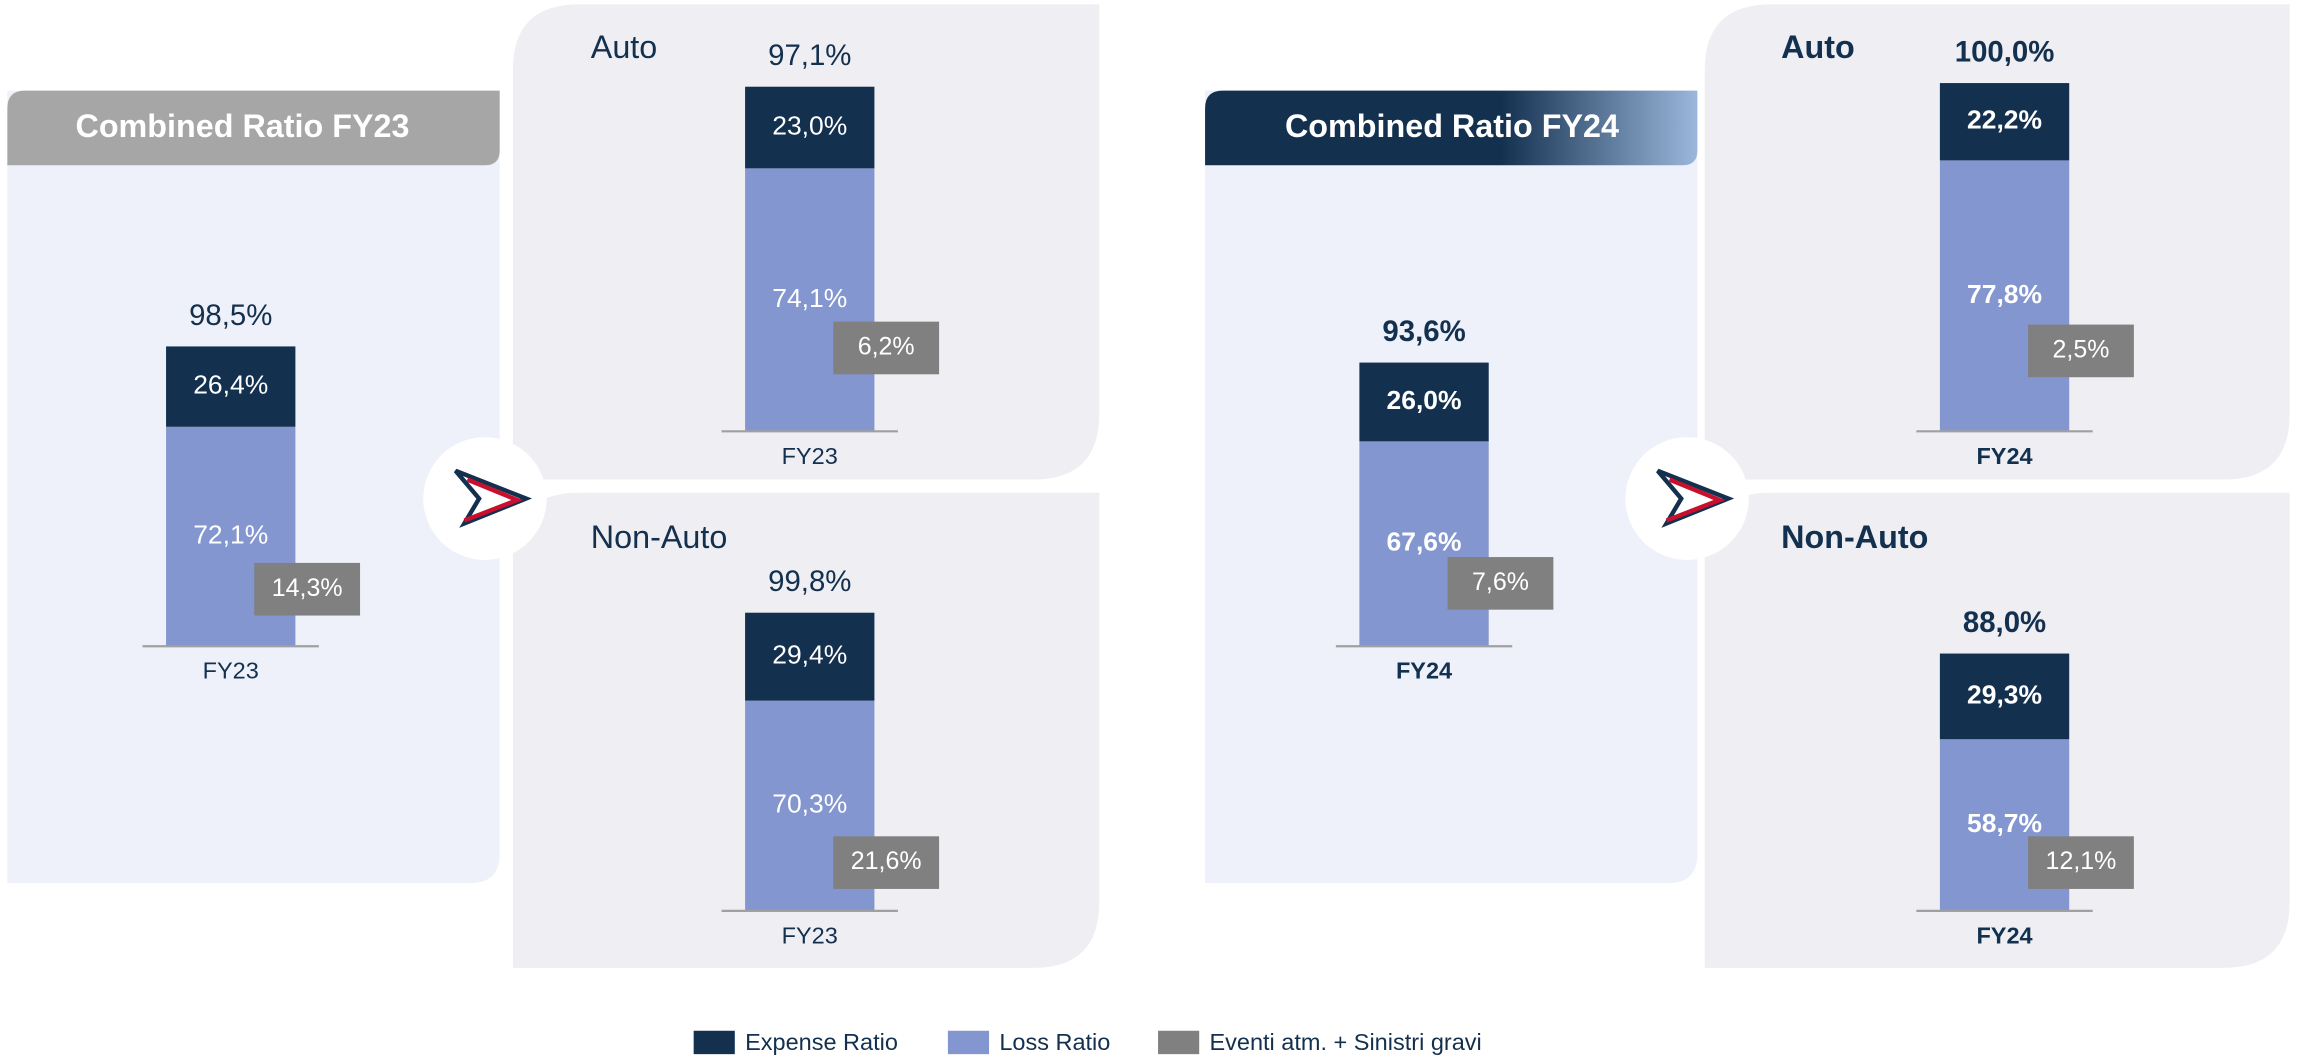 The height and width of the screenshot is (1060, 2297). What do you see at coordinates (2004, 622) in the screenshot?
I see `total-label: 88,0%` at bounding box center [2004, 622].